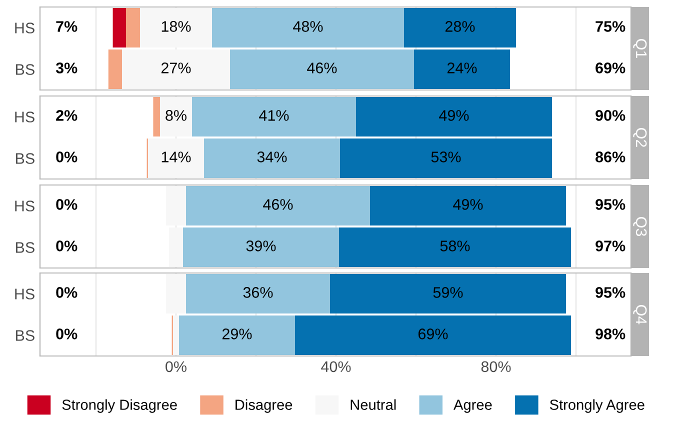 This screenshot has width=673, height=427. Describe the element at coordinates (237, 334) in the screenshot. I see `data-label: 29%` at that location.